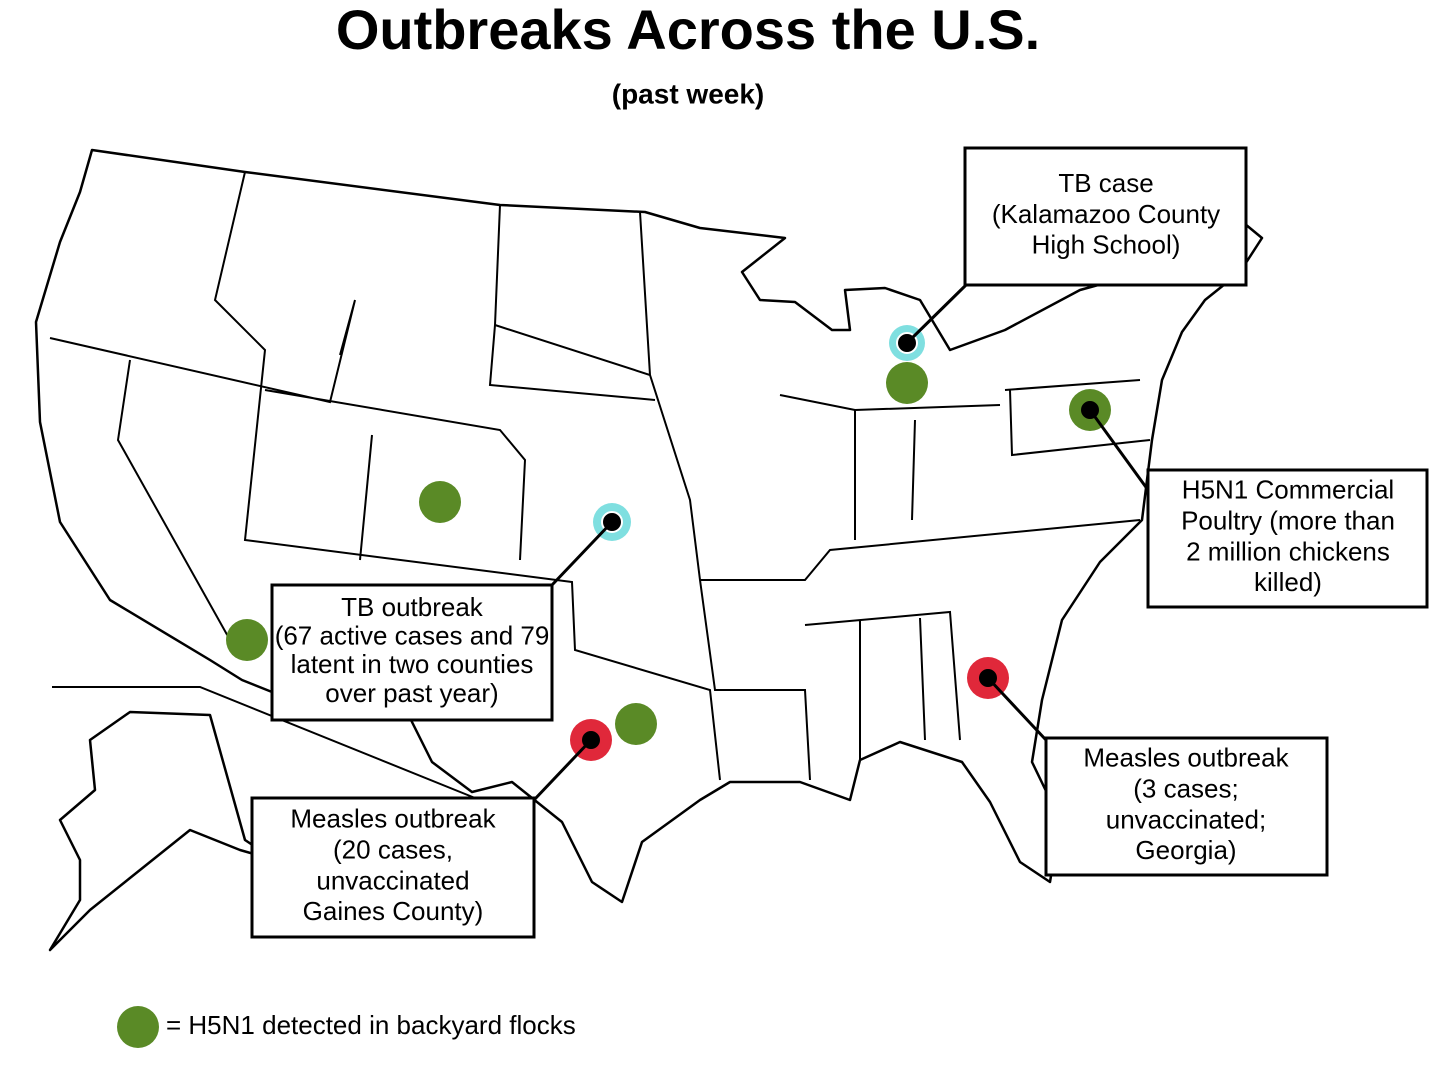  What do you see at coordinates (162, 831) in the screenshot?
I see `alaska` at bounding box center [162, 831].